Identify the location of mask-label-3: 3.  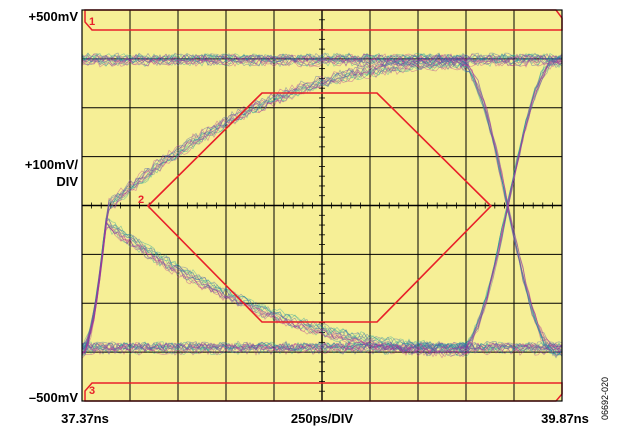
(92, 391).